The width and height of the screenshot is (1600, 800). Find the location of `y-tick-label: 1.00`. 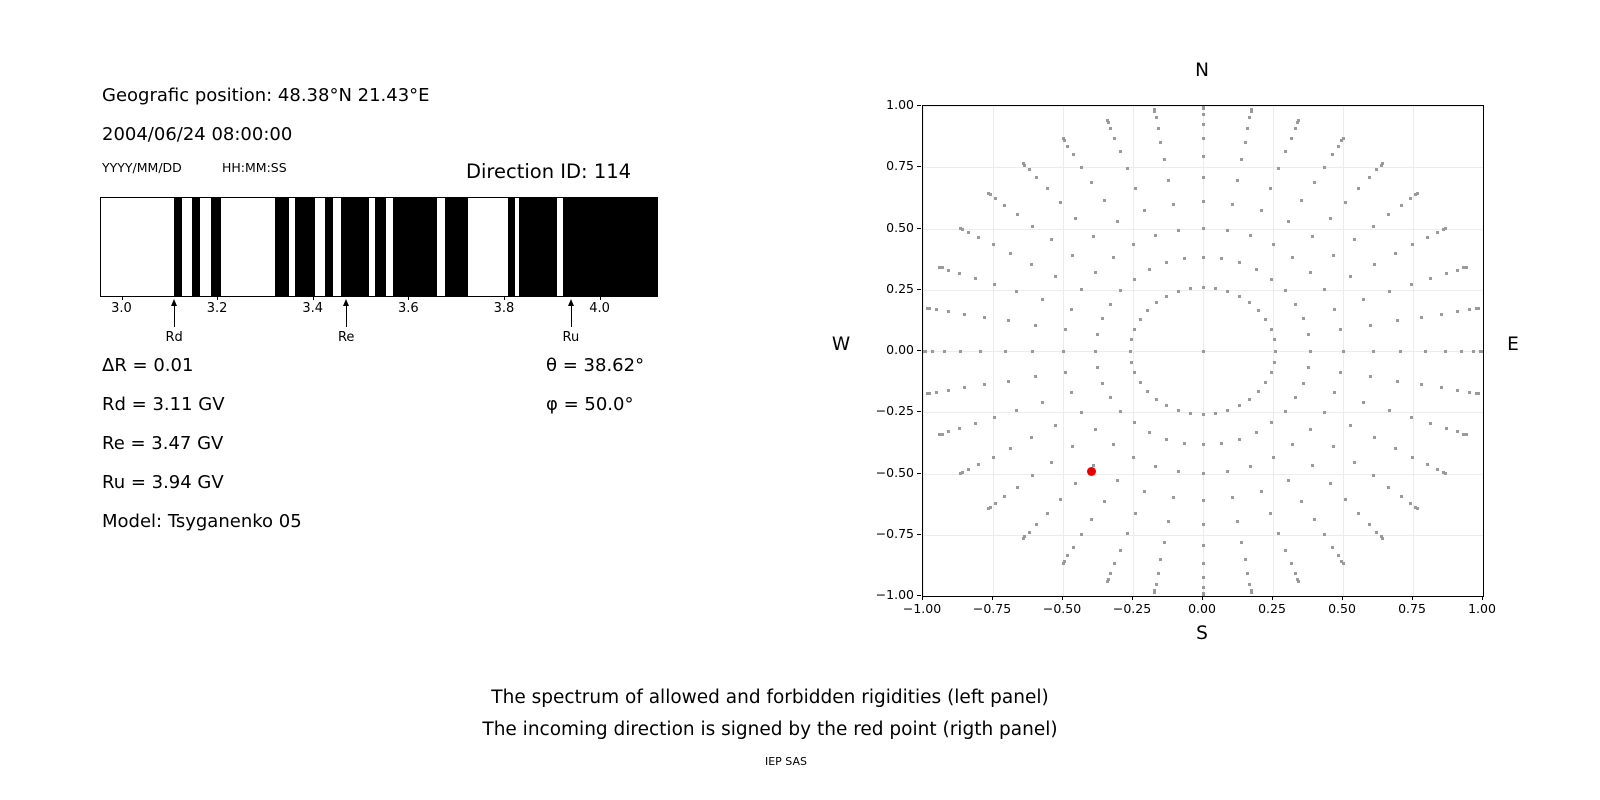

y-tick-label: 1.00 is located at coordinates (900, 104).